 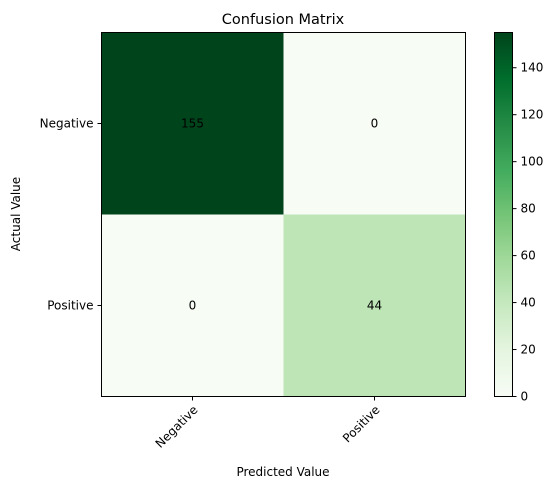 I want to click on colorbar, so click(x=503, y=214).